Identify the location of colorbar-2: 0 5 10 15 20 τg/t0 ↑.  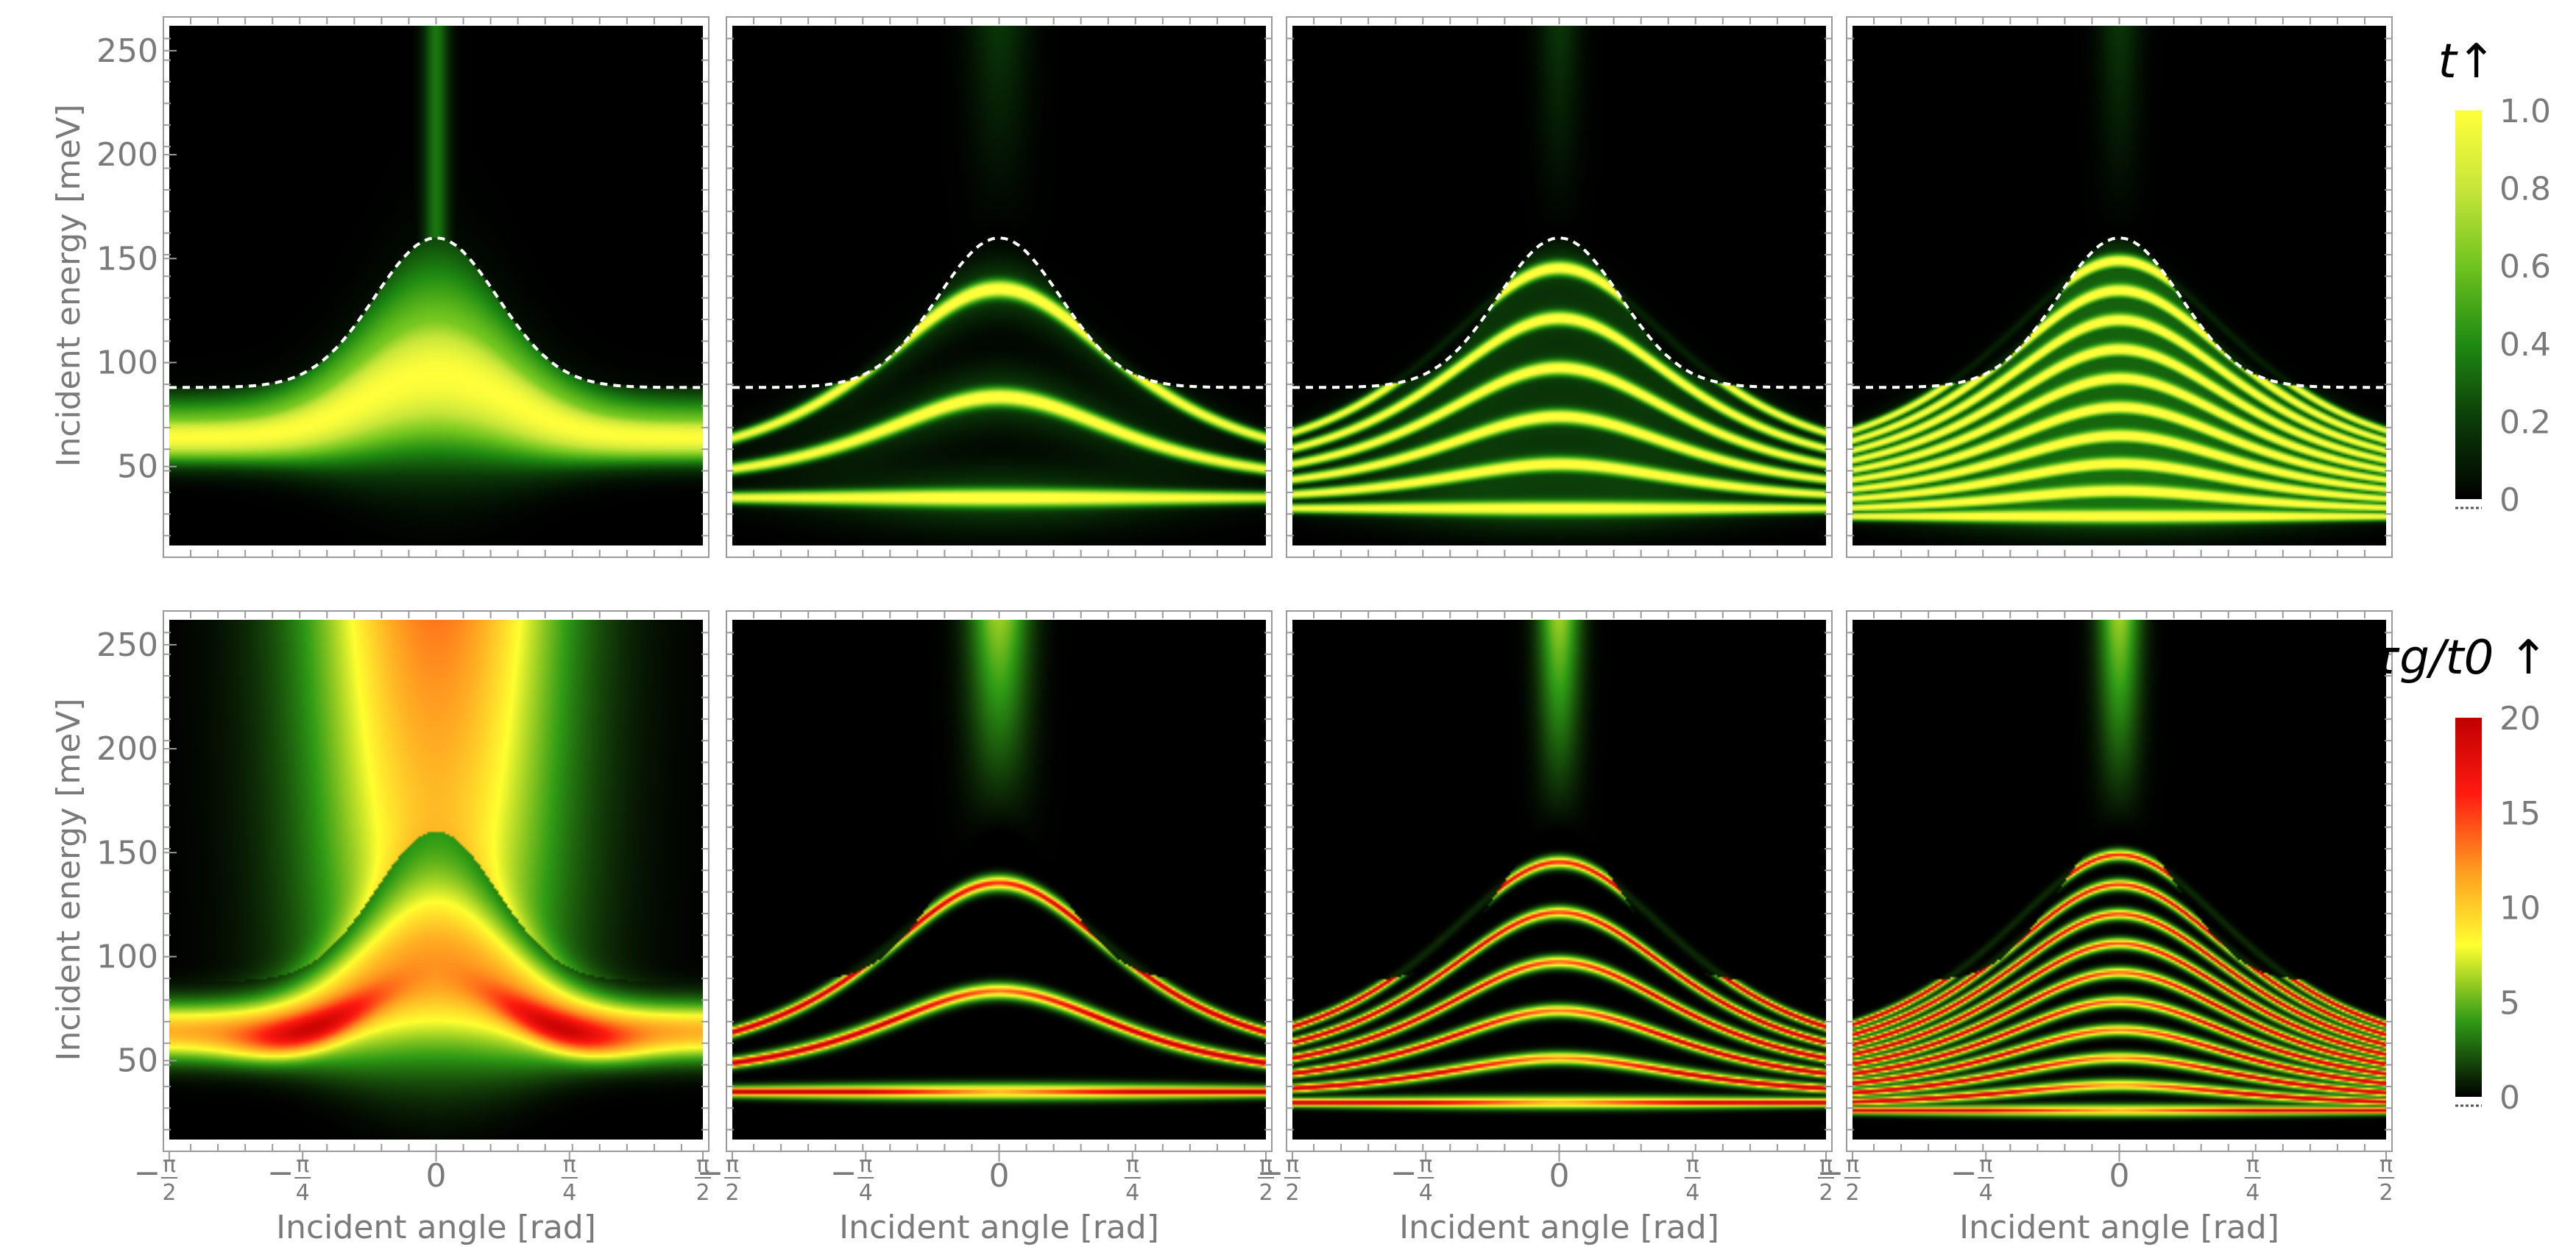
(2460, 874).